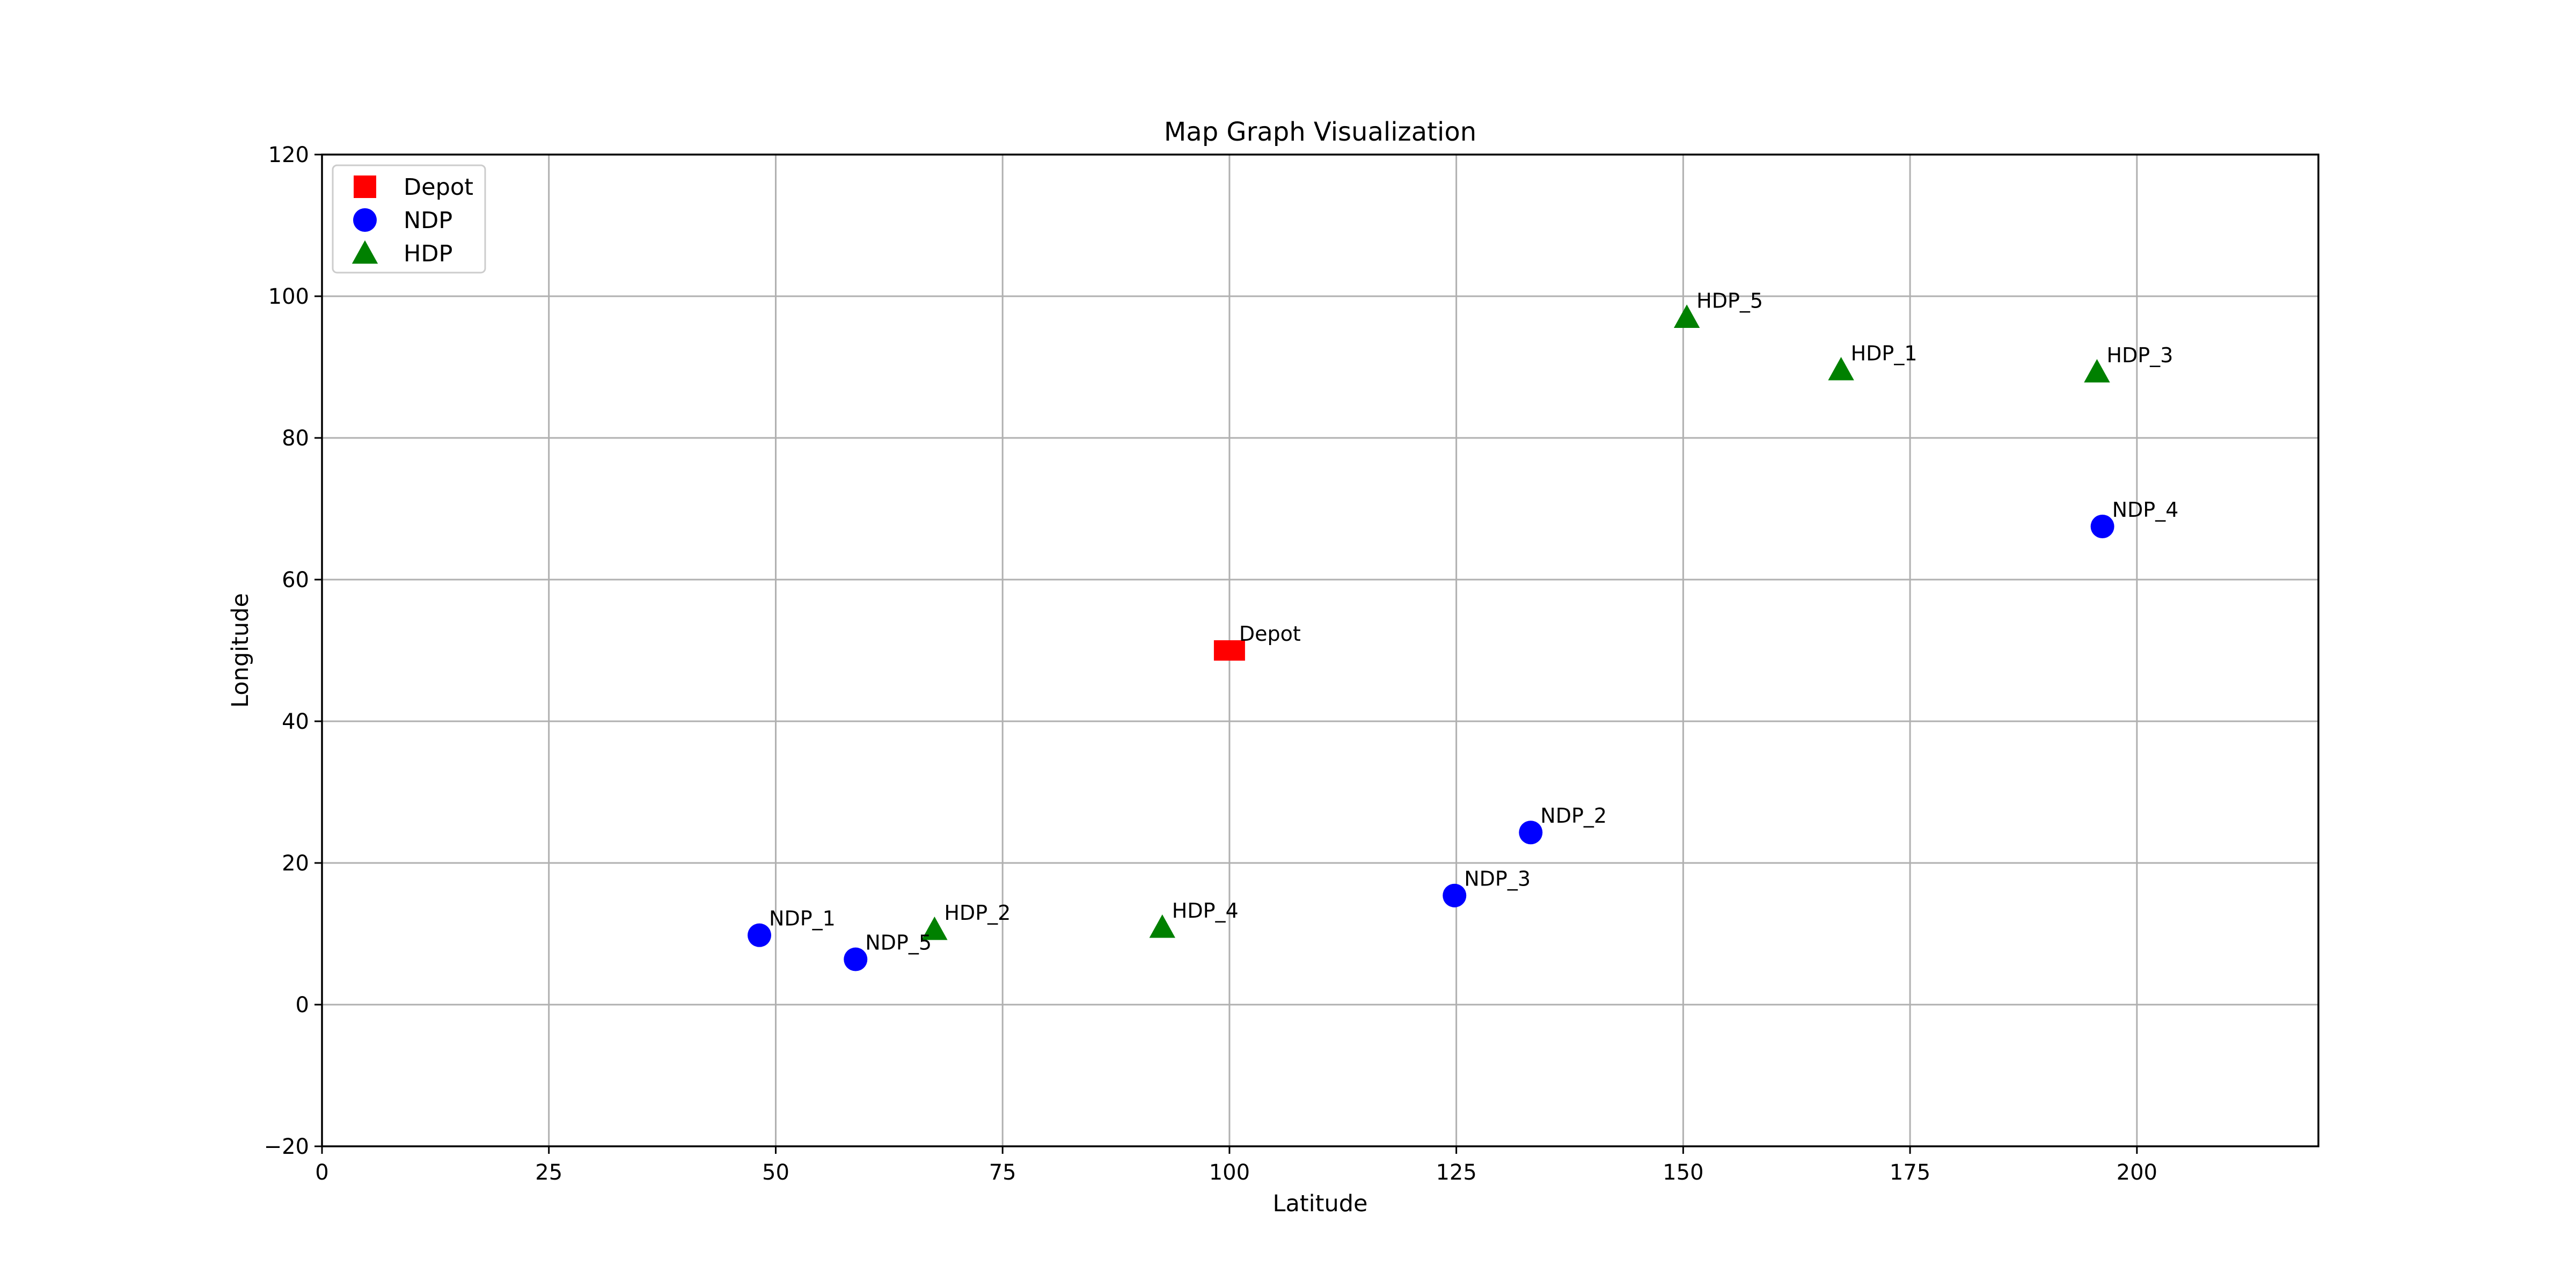 The width and height of the screenshot is (2576, 1288). Describe the element at coordinates (302, 1005) in the screenshot. I see `y-tick-label: 0` at that location.